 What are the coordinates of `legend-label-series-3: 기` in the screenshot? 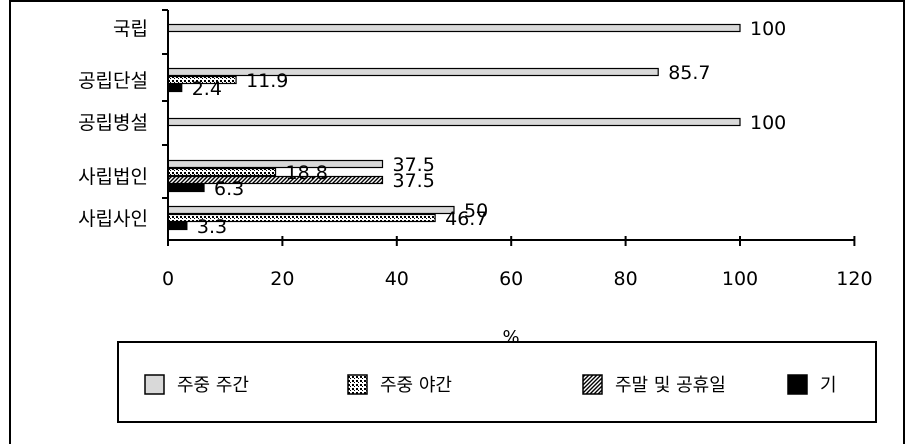 It's located at (828, 385).